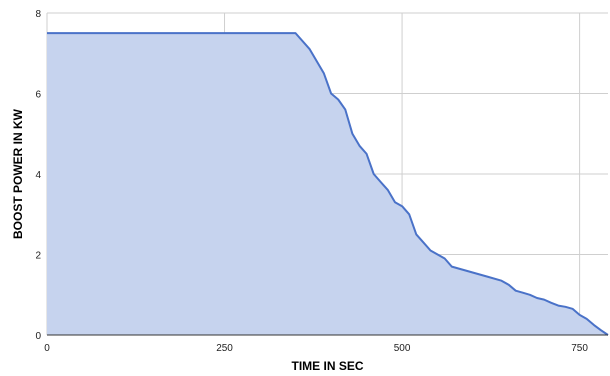 The width and height of the screenshot is (610, 376). Describe the element at coordinates (38, 256) in the screenshot. I see `y-tick-label: 2` at that location.